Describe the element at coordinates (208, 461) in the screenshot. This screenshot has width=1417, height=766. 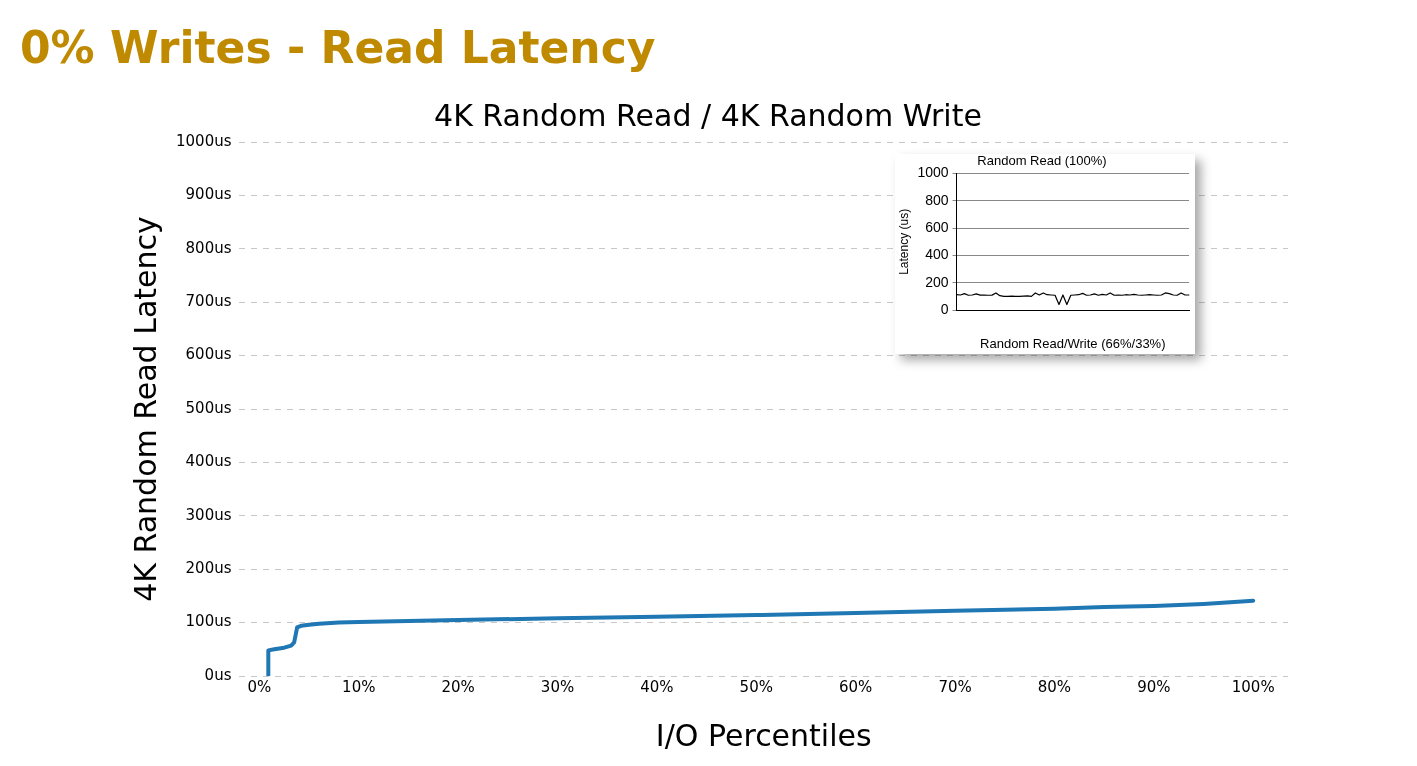
I see `y-tick-label: 400us` at that location.